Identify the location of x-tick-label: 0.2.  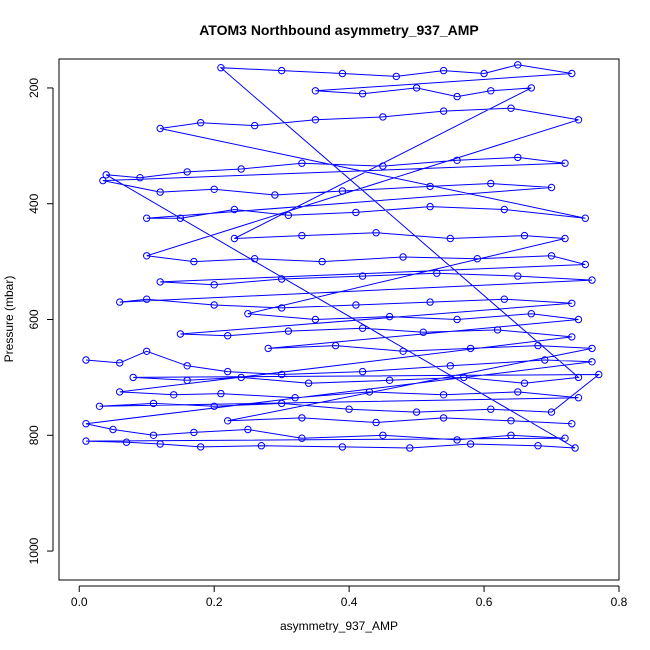
(214, 602).